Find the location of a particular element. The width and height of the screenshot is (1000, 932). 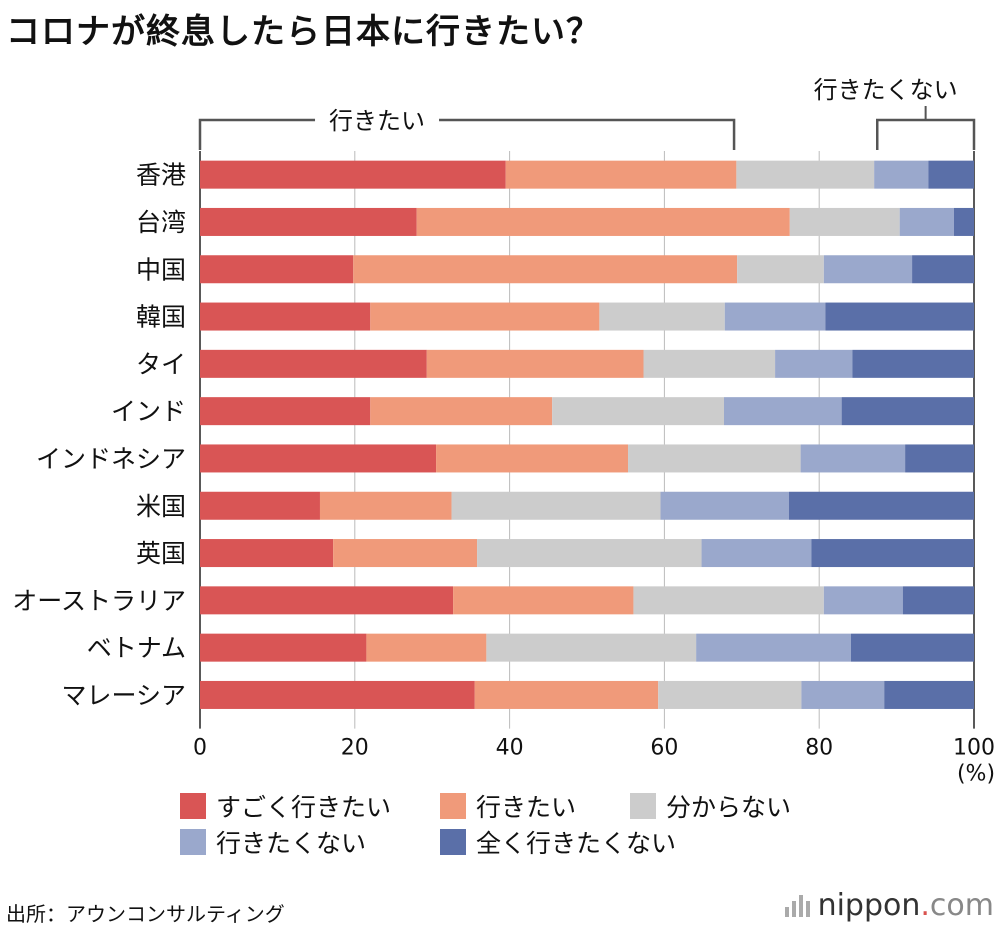

legend-item-not-want: 行きたくない is located at coordinates (310, 842).